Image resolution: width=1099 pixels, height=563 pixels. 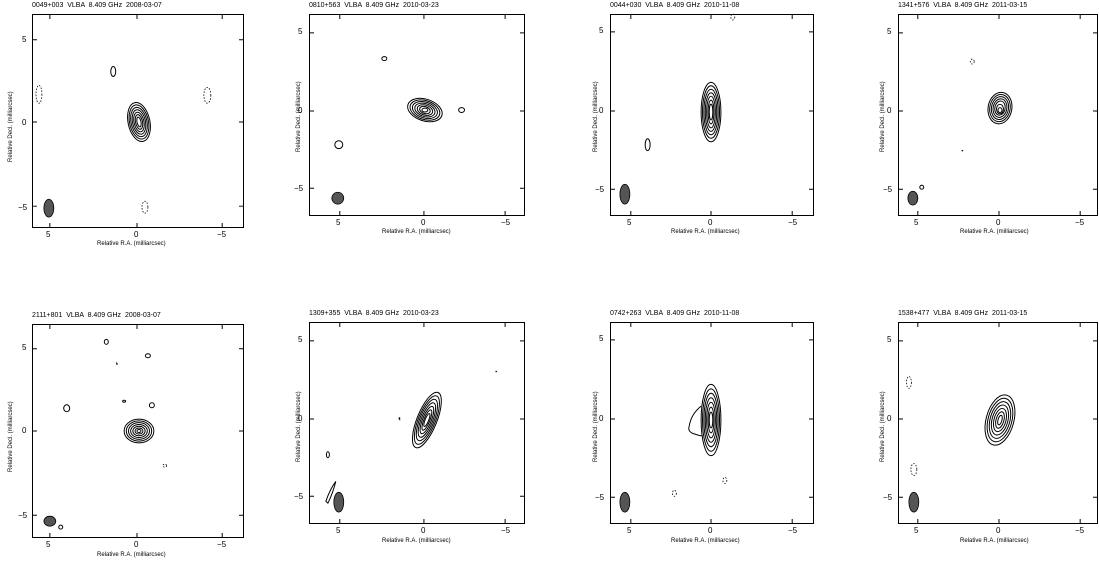 I want to click on panel-title: 1341+576 VLBA 8.409 GHz 2011-03-15, so click(x=963, y=5).